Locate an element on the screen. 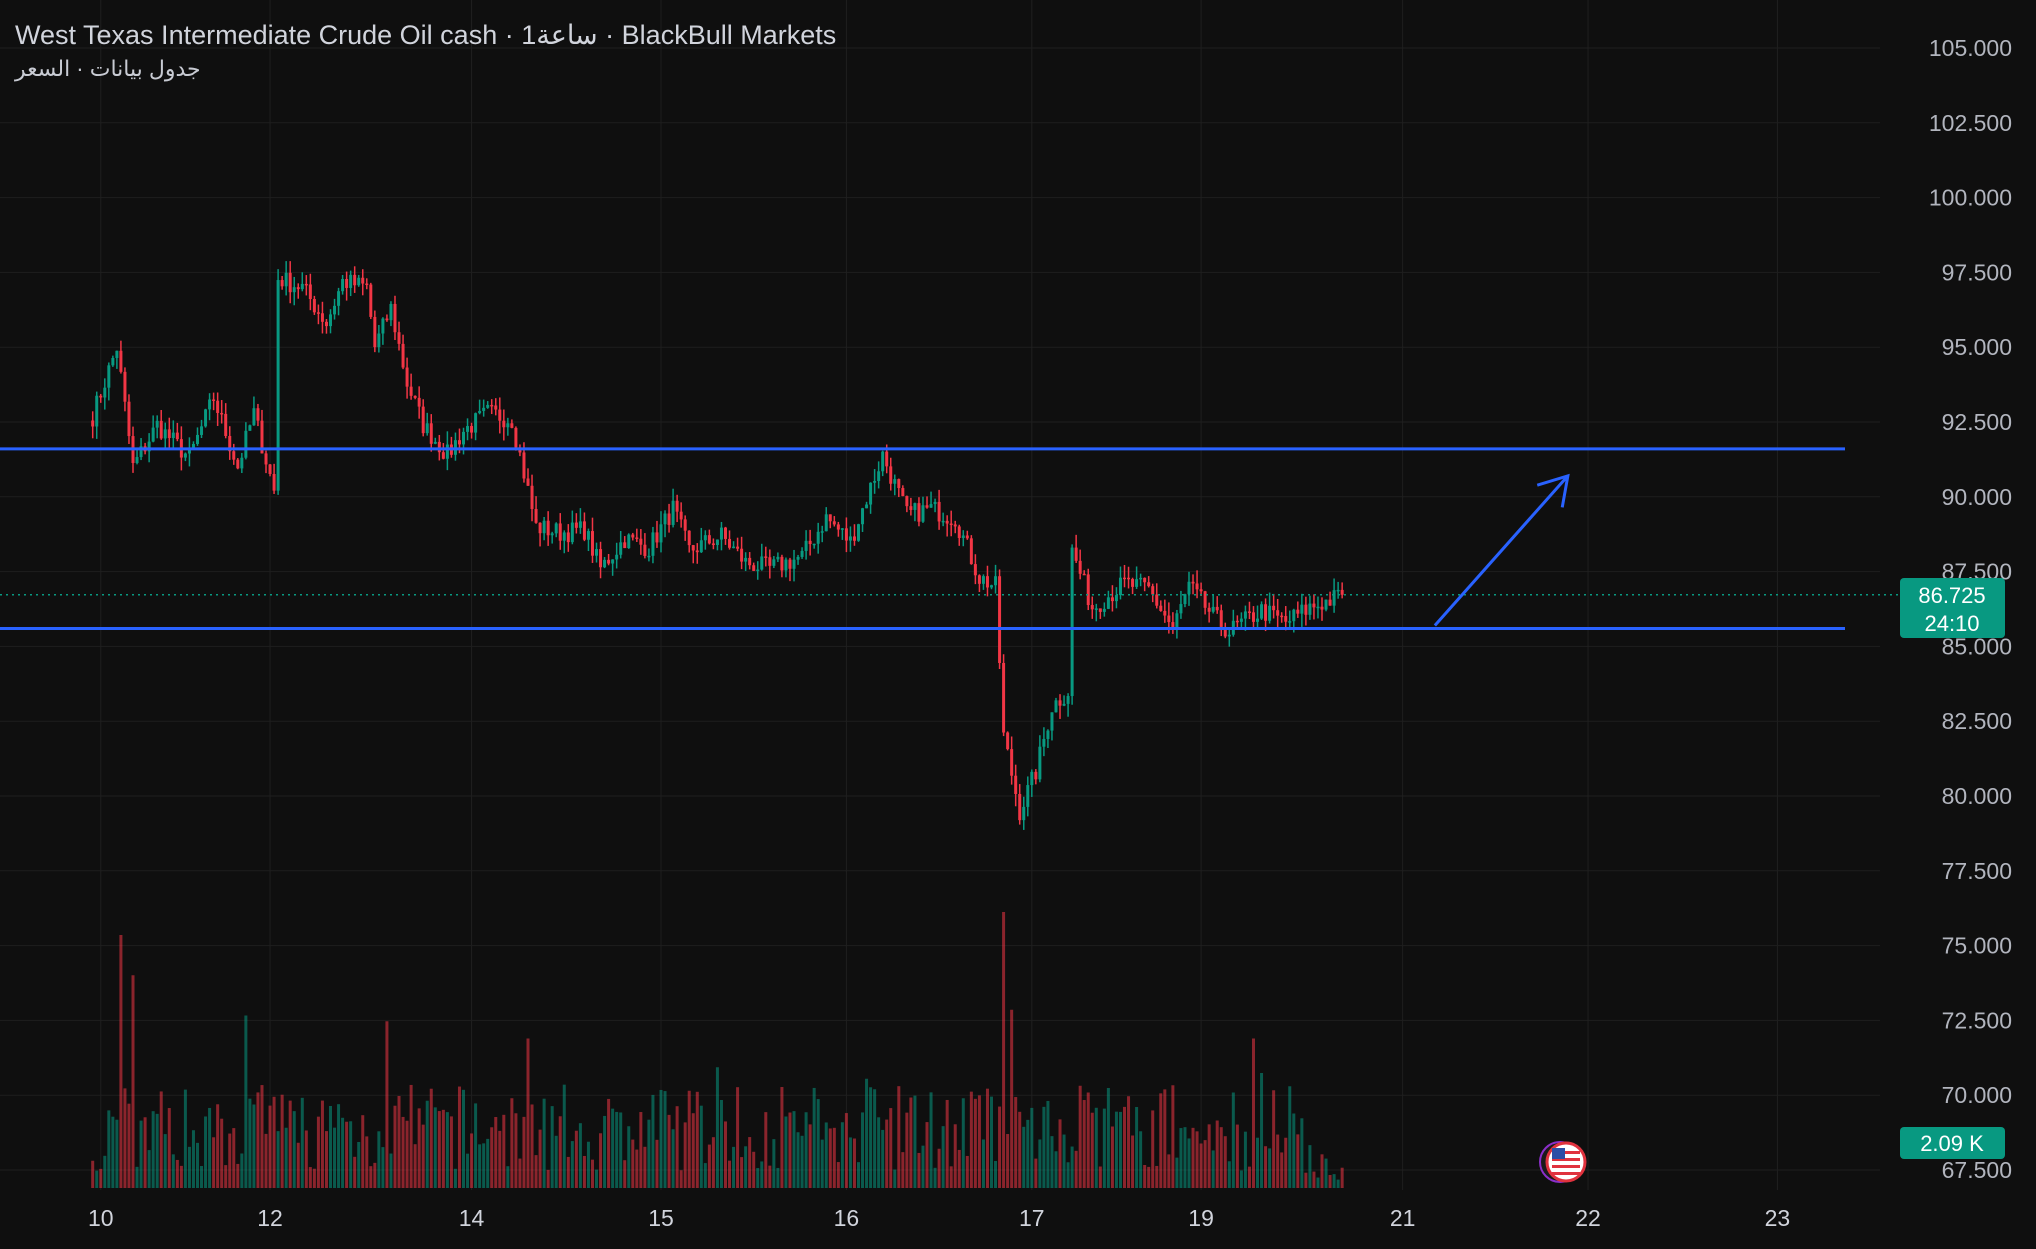  last-price-badge: 86.725 24:10 is located at coordinates (1952, 608).